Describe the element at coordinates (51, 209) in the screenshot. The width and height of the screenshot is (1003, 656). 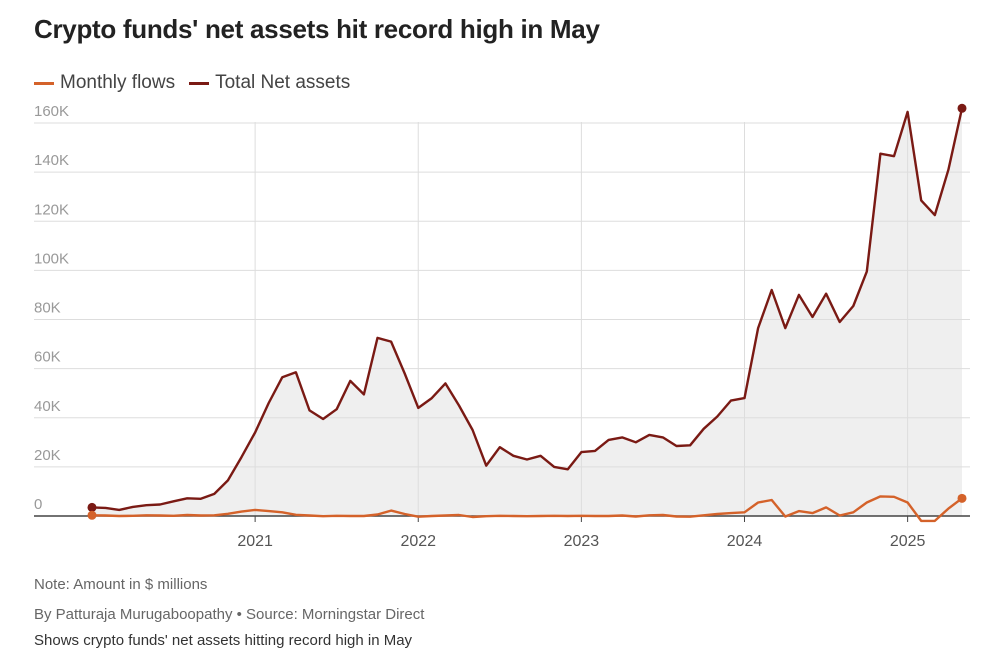
I see `y-tick-label: 120K` at that location.